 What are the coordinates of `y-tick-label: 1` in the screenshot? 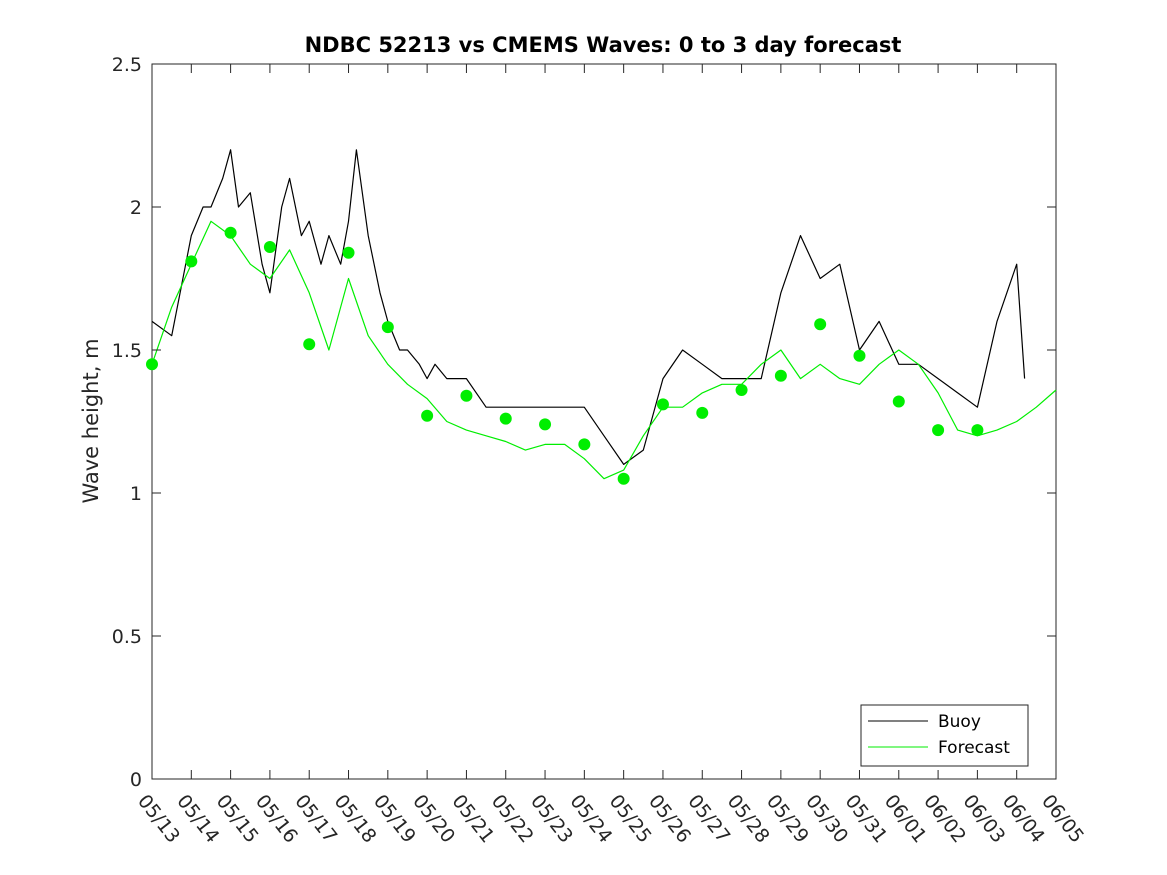 It's located at (136, 494).